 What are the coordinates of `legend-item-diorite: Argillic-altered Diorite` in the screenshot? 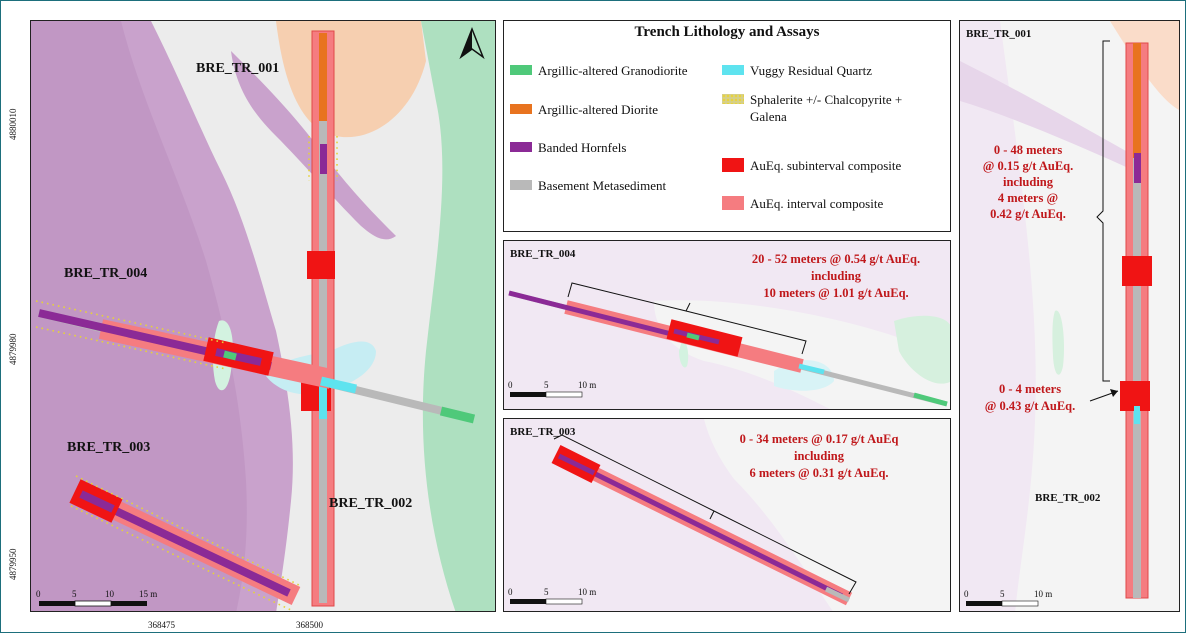 It's located at (584, 109).